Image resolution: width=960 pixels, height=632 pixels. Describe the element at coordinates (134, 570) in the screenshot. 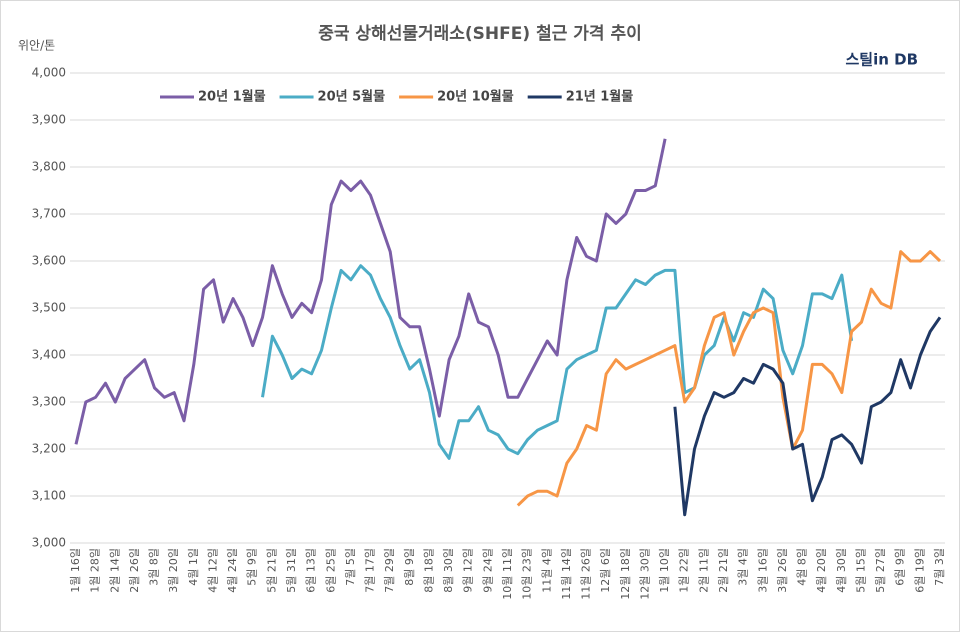

I see `x-tick-label: 2월 26일` at that location.